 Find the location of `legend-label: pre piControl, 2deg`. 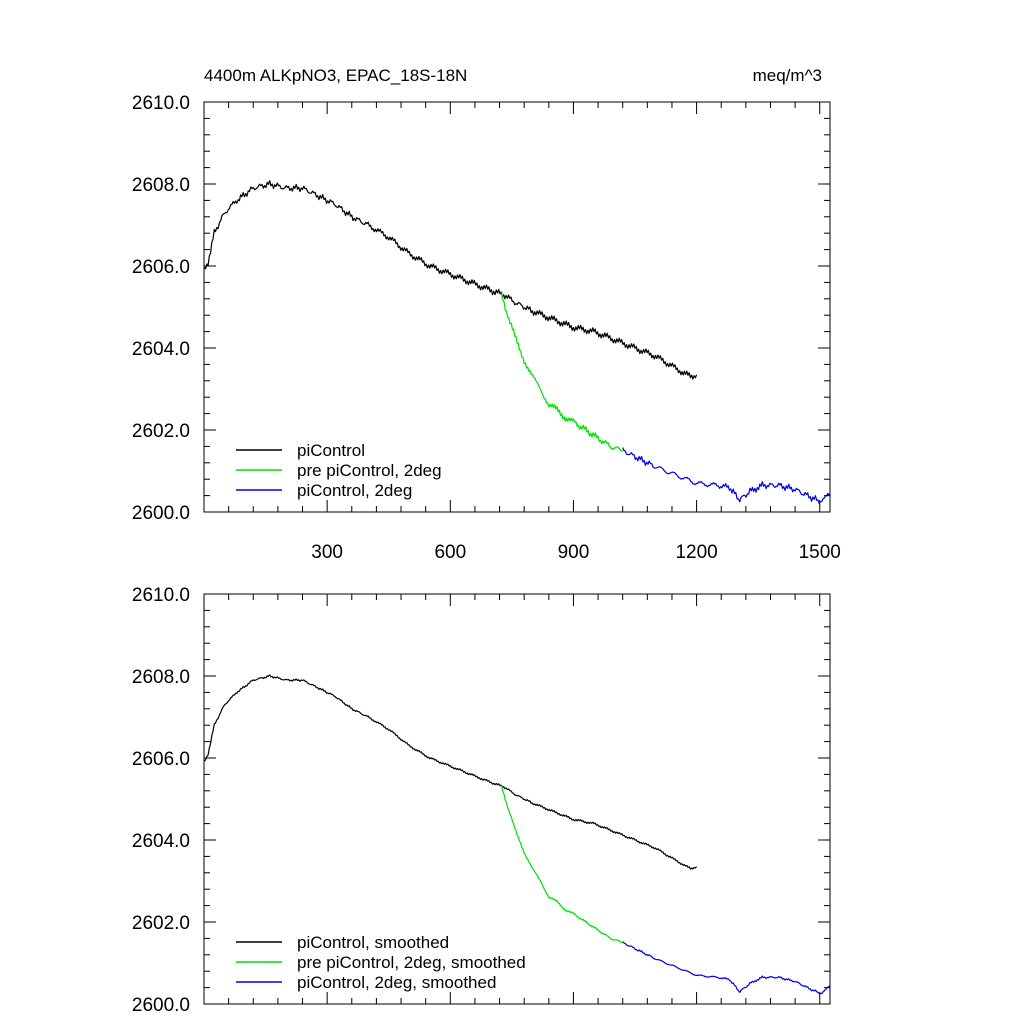

legend-label: pre piControl, 2deg is located at coordinates (369, 470).